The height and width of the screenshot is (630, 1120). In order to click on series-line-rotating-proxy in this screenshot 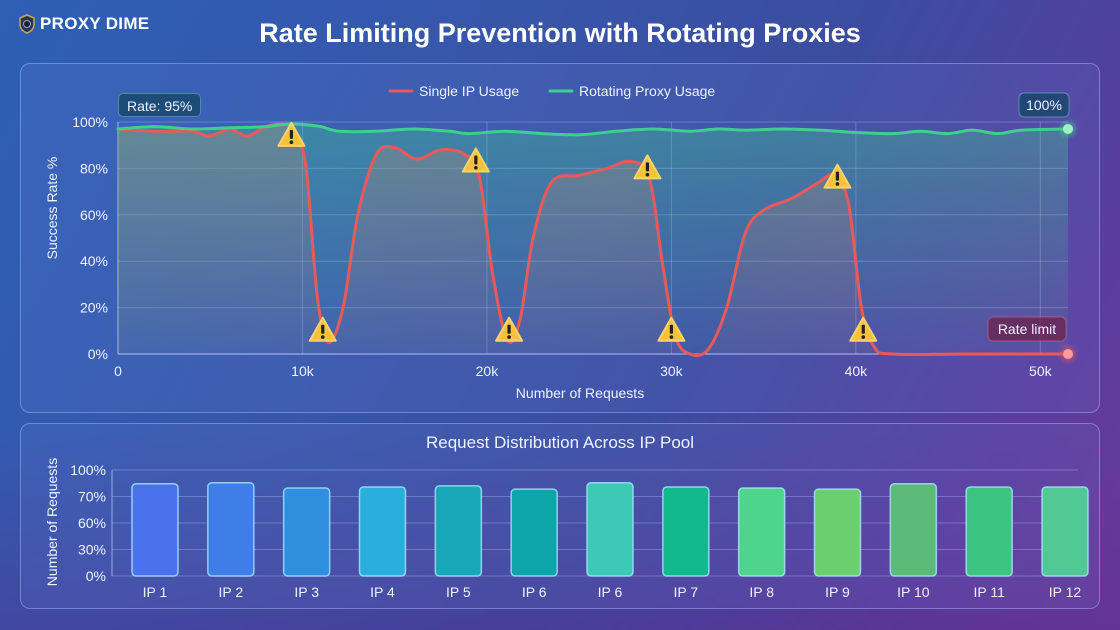, I will do `click(593, 129)`.